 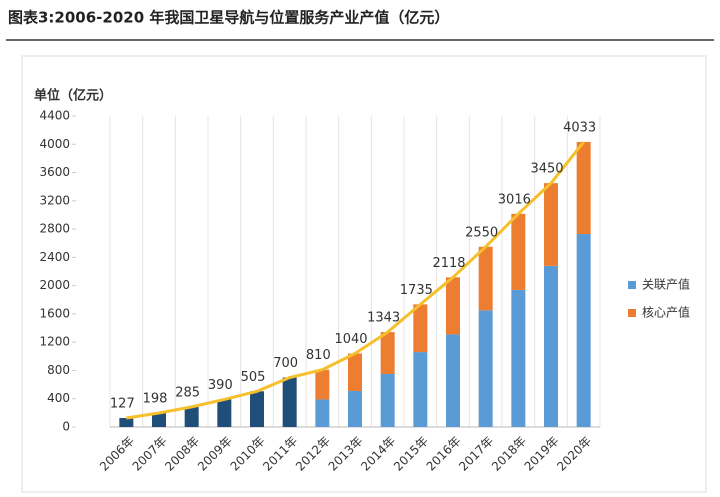 I want to click on data-label: 2118, so click(x=448, y=263).